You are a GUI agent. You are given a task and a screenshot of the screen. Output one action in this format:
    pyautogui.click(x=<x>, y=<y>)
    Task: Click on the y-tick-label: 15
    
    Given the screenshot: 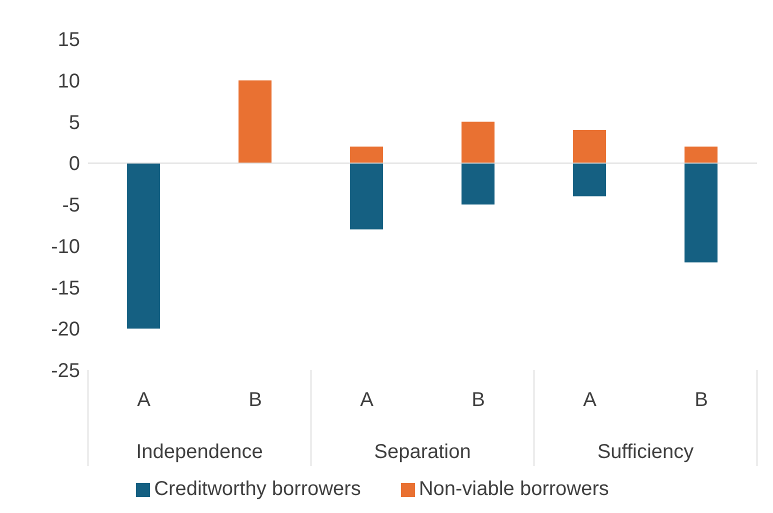 What is the action you would take?
    pyautogui.click(x=69, y=40)
    